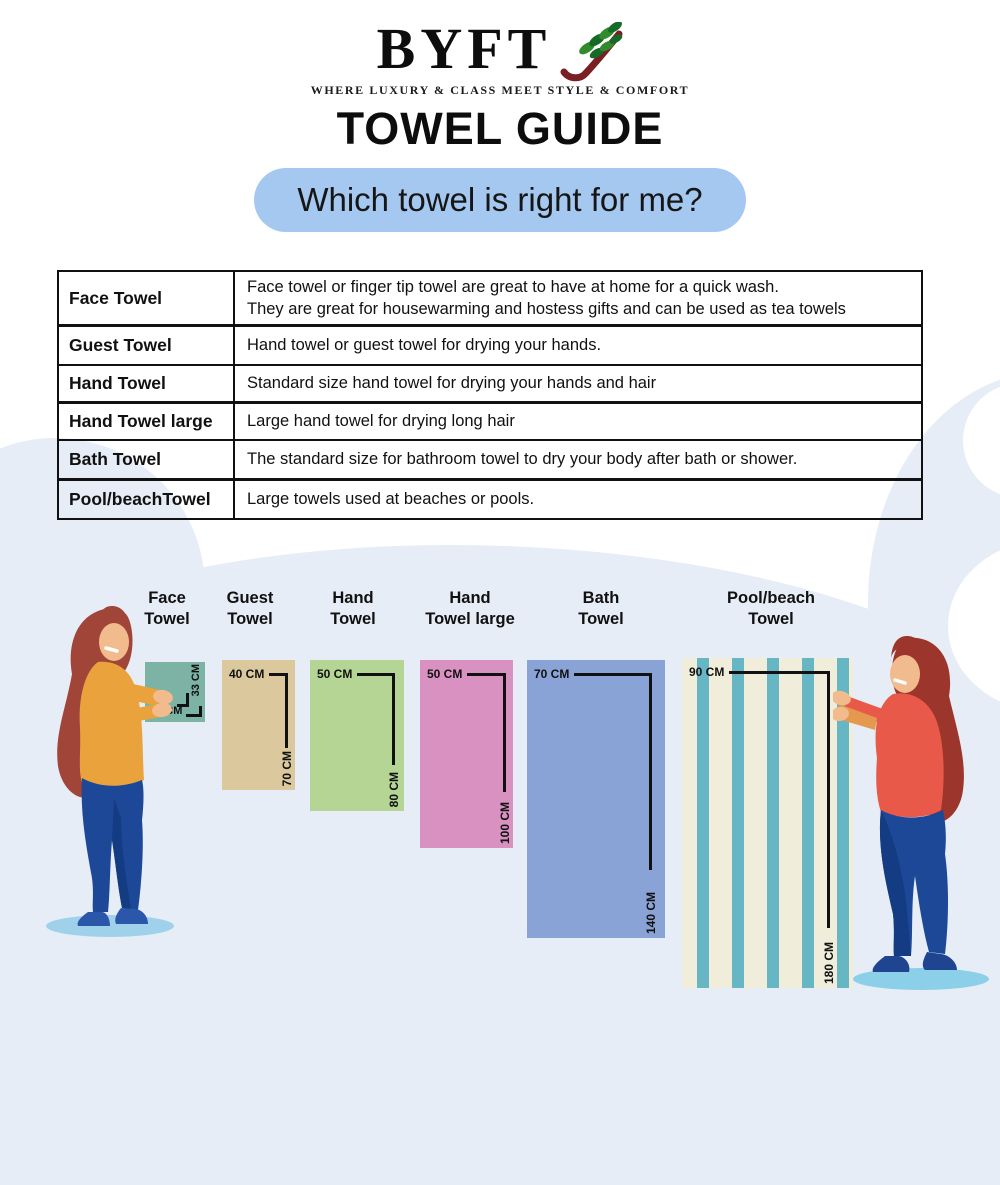  Describe the element at coordinates (357, 735) in the screenshot. I see `towel-swatch-hand: 50 CM 80 CM` at that location.